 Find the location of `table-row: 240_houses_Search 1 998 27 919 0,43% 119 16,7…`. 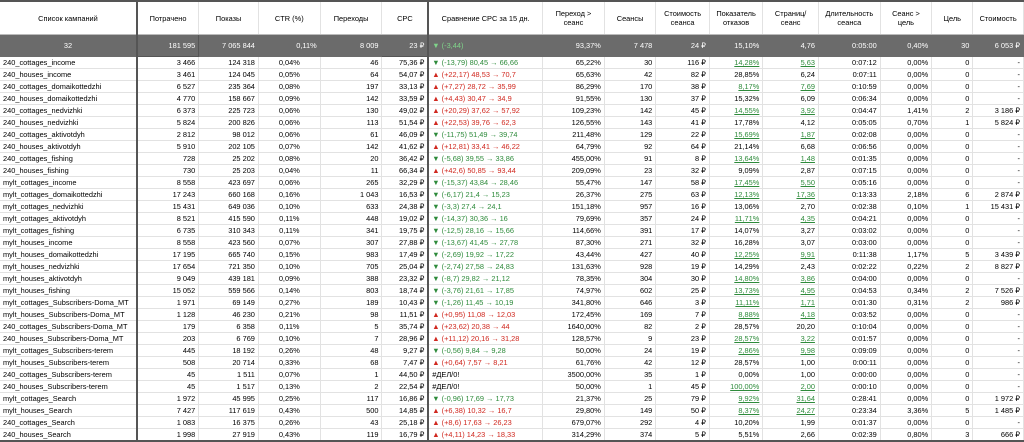

table-row: 240_houses_Search 1 998 27 919 0,43% 119 16,7… is located at coordinates (512, 435).